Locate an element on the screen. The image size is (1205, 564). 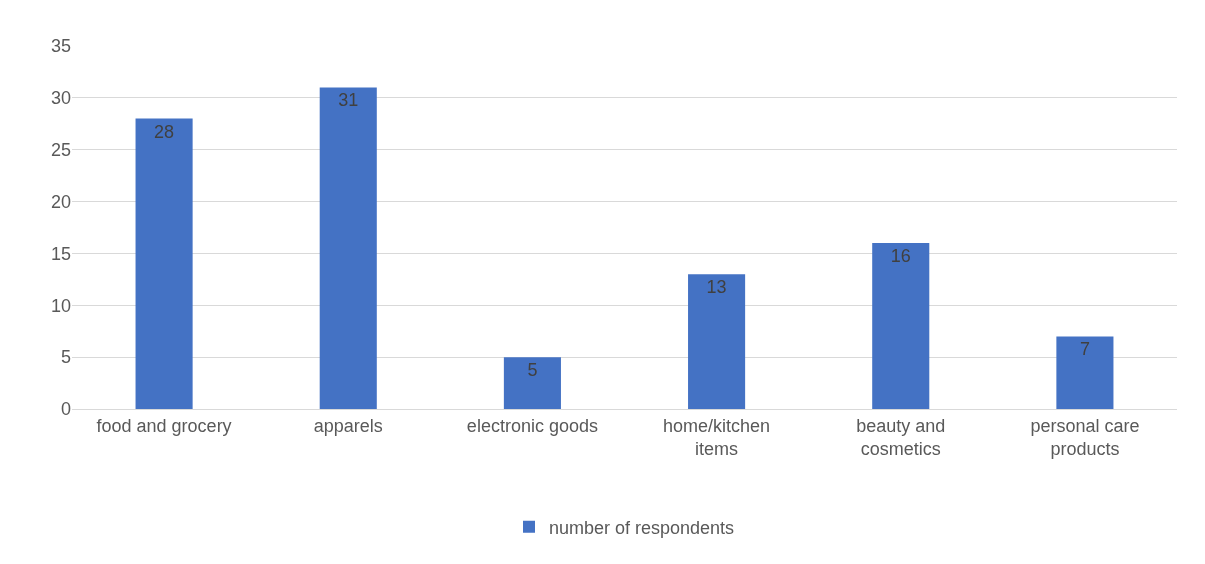
x-tick-label: beauty and cosmetics is located at coordinates (901, 437).